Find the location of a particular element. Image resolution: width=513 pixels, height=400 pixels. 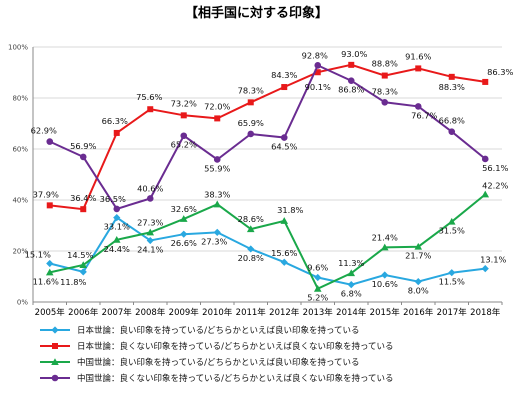

x-tick-label: 2018年 is located at coordinates (485, 312).